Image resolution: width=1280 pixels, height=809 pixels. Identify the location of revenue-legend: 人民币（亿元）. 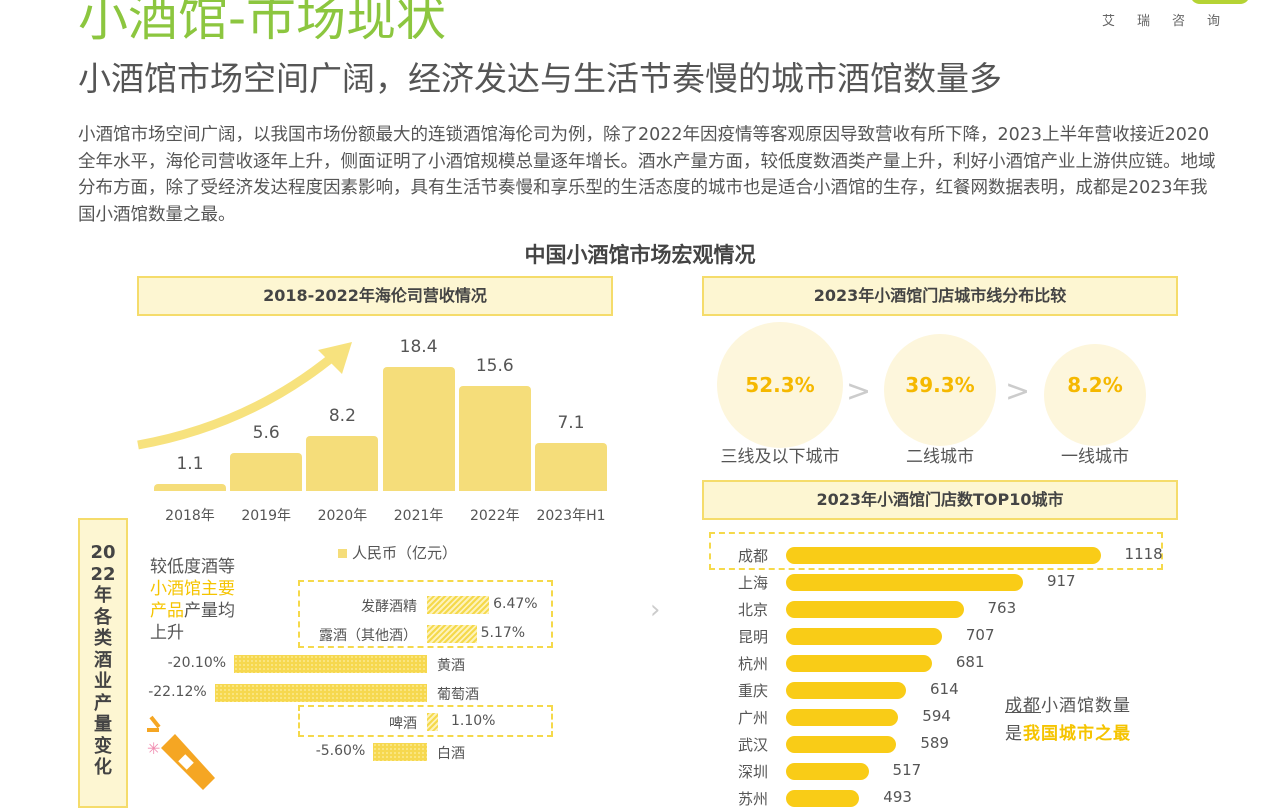
(397, 552).